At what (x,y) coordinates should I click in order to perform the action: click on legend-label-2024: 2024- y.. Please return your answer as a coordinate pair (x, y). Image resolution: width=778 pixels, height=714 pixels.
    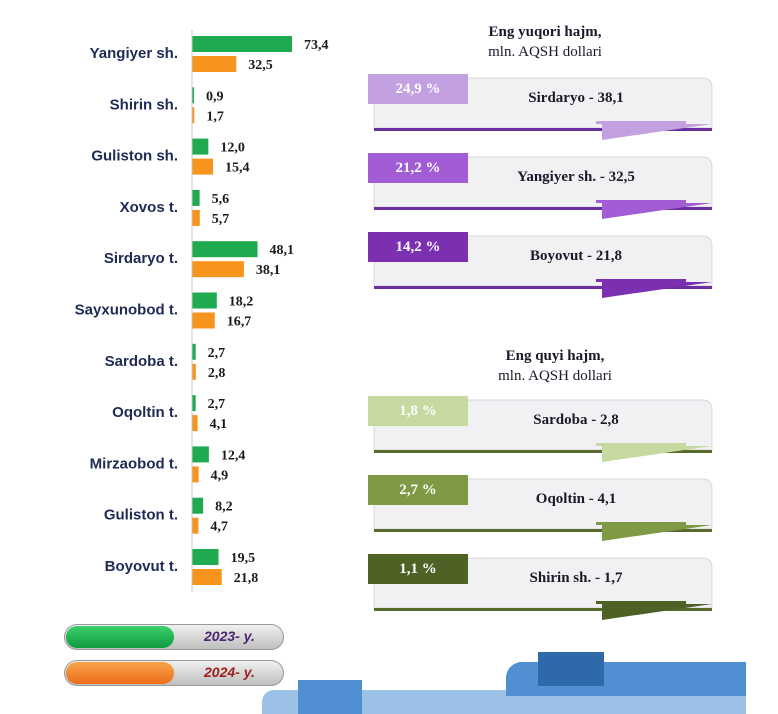
    Looking at the image, I should click on (229, 672).